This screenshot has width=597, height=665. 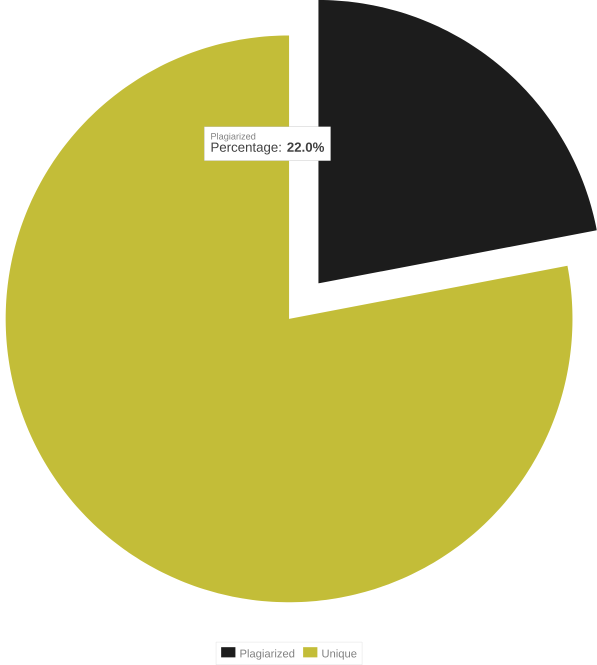 What do you see at coordinates (233, 137) in the screenshot?
I see `text: Plagiarized` at bounding box center [233, 137].